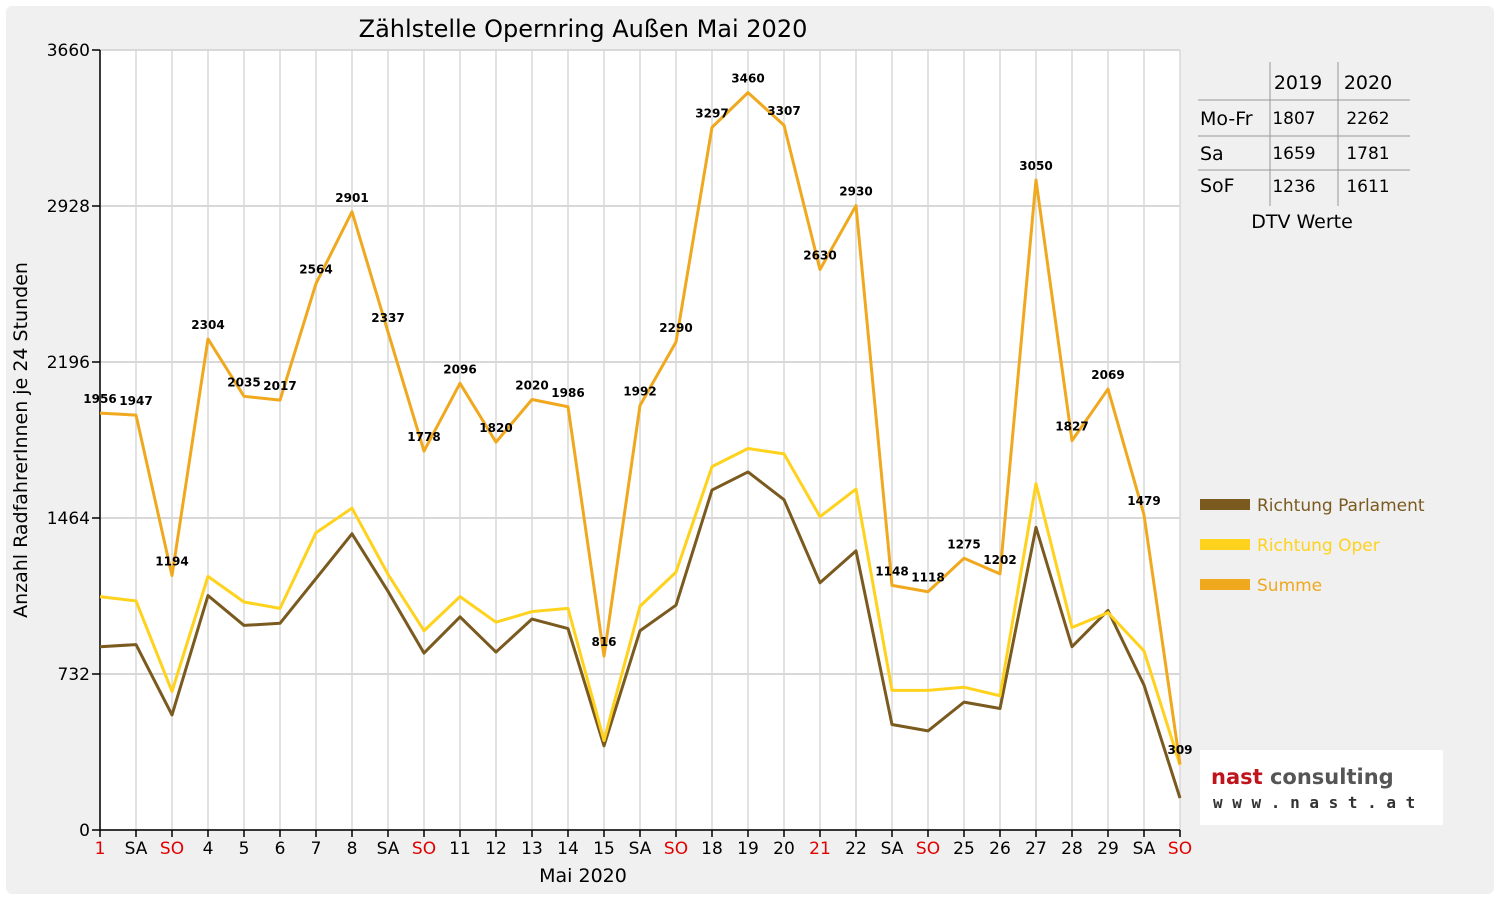 The width and height of the screenshot is (1500, 900). What do you see at coordinates (855, 192) in the screenshot?
I see `data-label: 2930` at bounding box center [855, 192].